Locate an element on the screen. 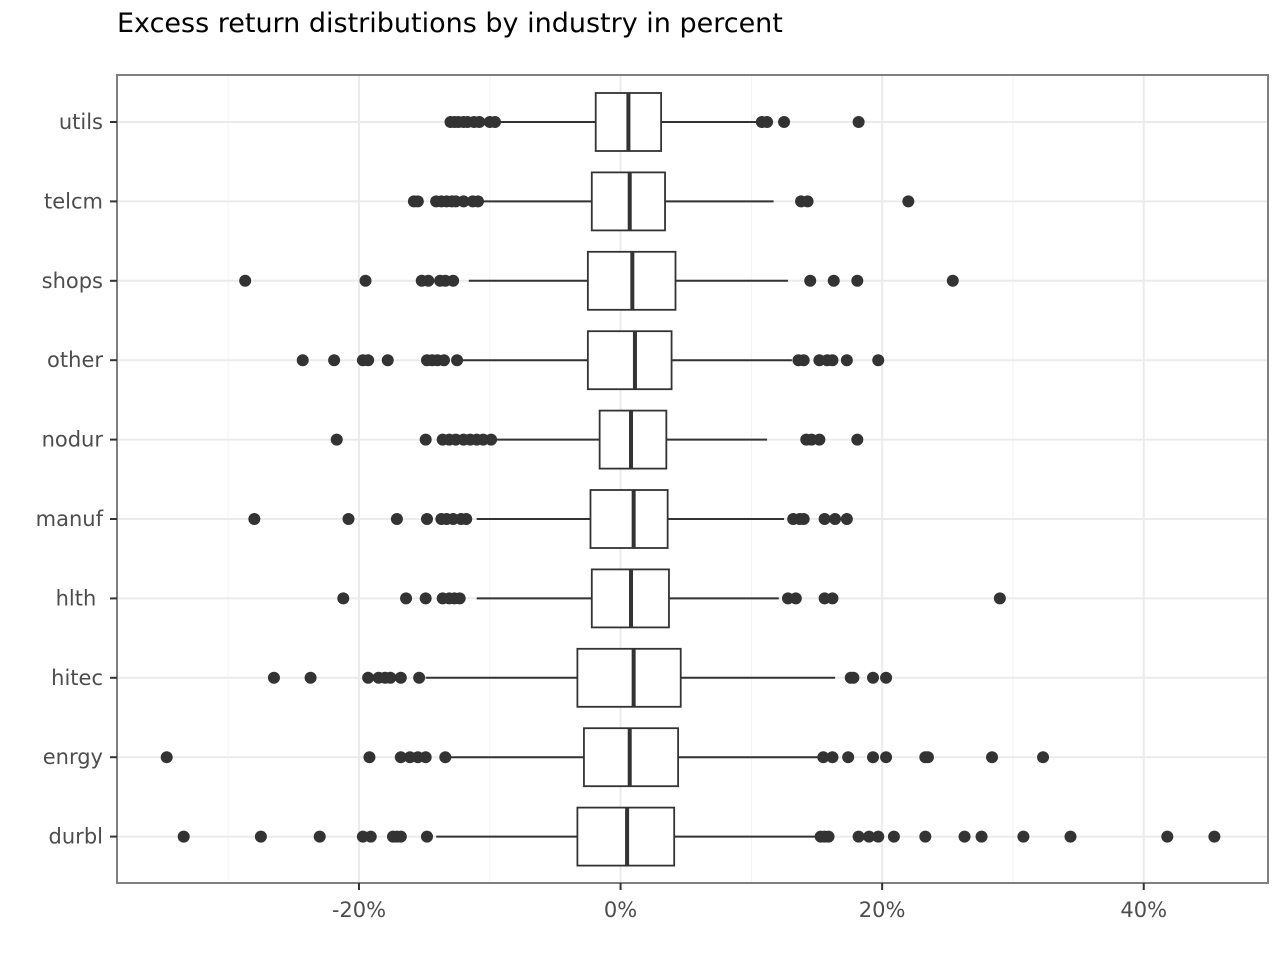  boxplot-telcm is located at coordinates (661, 201).